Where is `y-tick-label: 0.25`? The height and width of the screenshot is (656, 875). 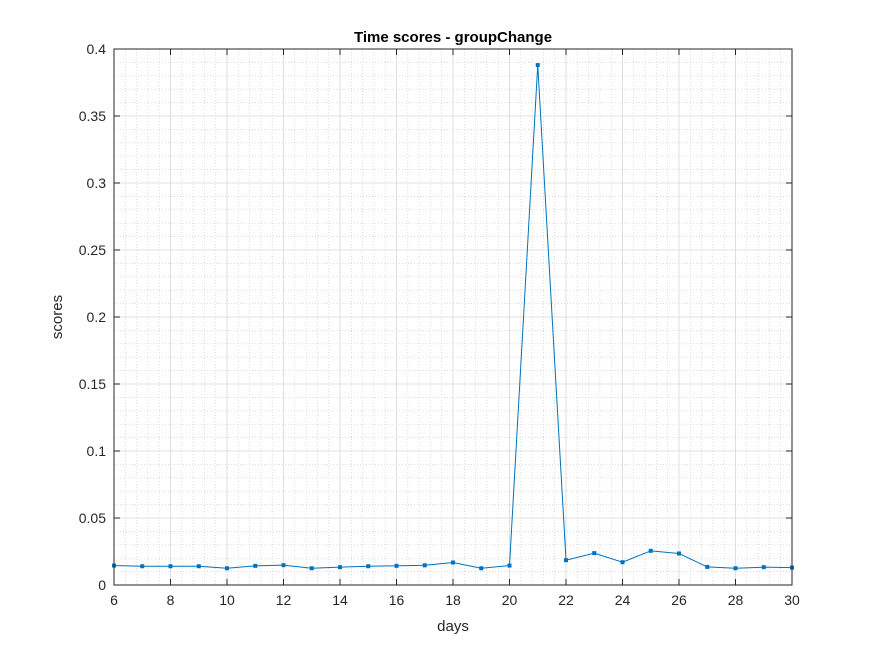 y-tick-label: 0.25 is located at coordinates (92, 250).